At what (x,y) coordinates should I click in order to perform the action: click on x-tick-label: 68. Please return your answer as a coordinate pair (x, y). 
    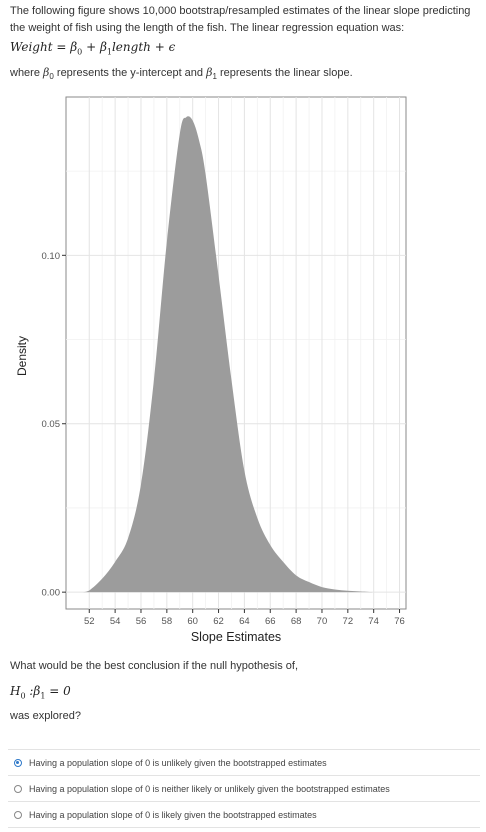
    Looking at the image, I should click on (296, 621).